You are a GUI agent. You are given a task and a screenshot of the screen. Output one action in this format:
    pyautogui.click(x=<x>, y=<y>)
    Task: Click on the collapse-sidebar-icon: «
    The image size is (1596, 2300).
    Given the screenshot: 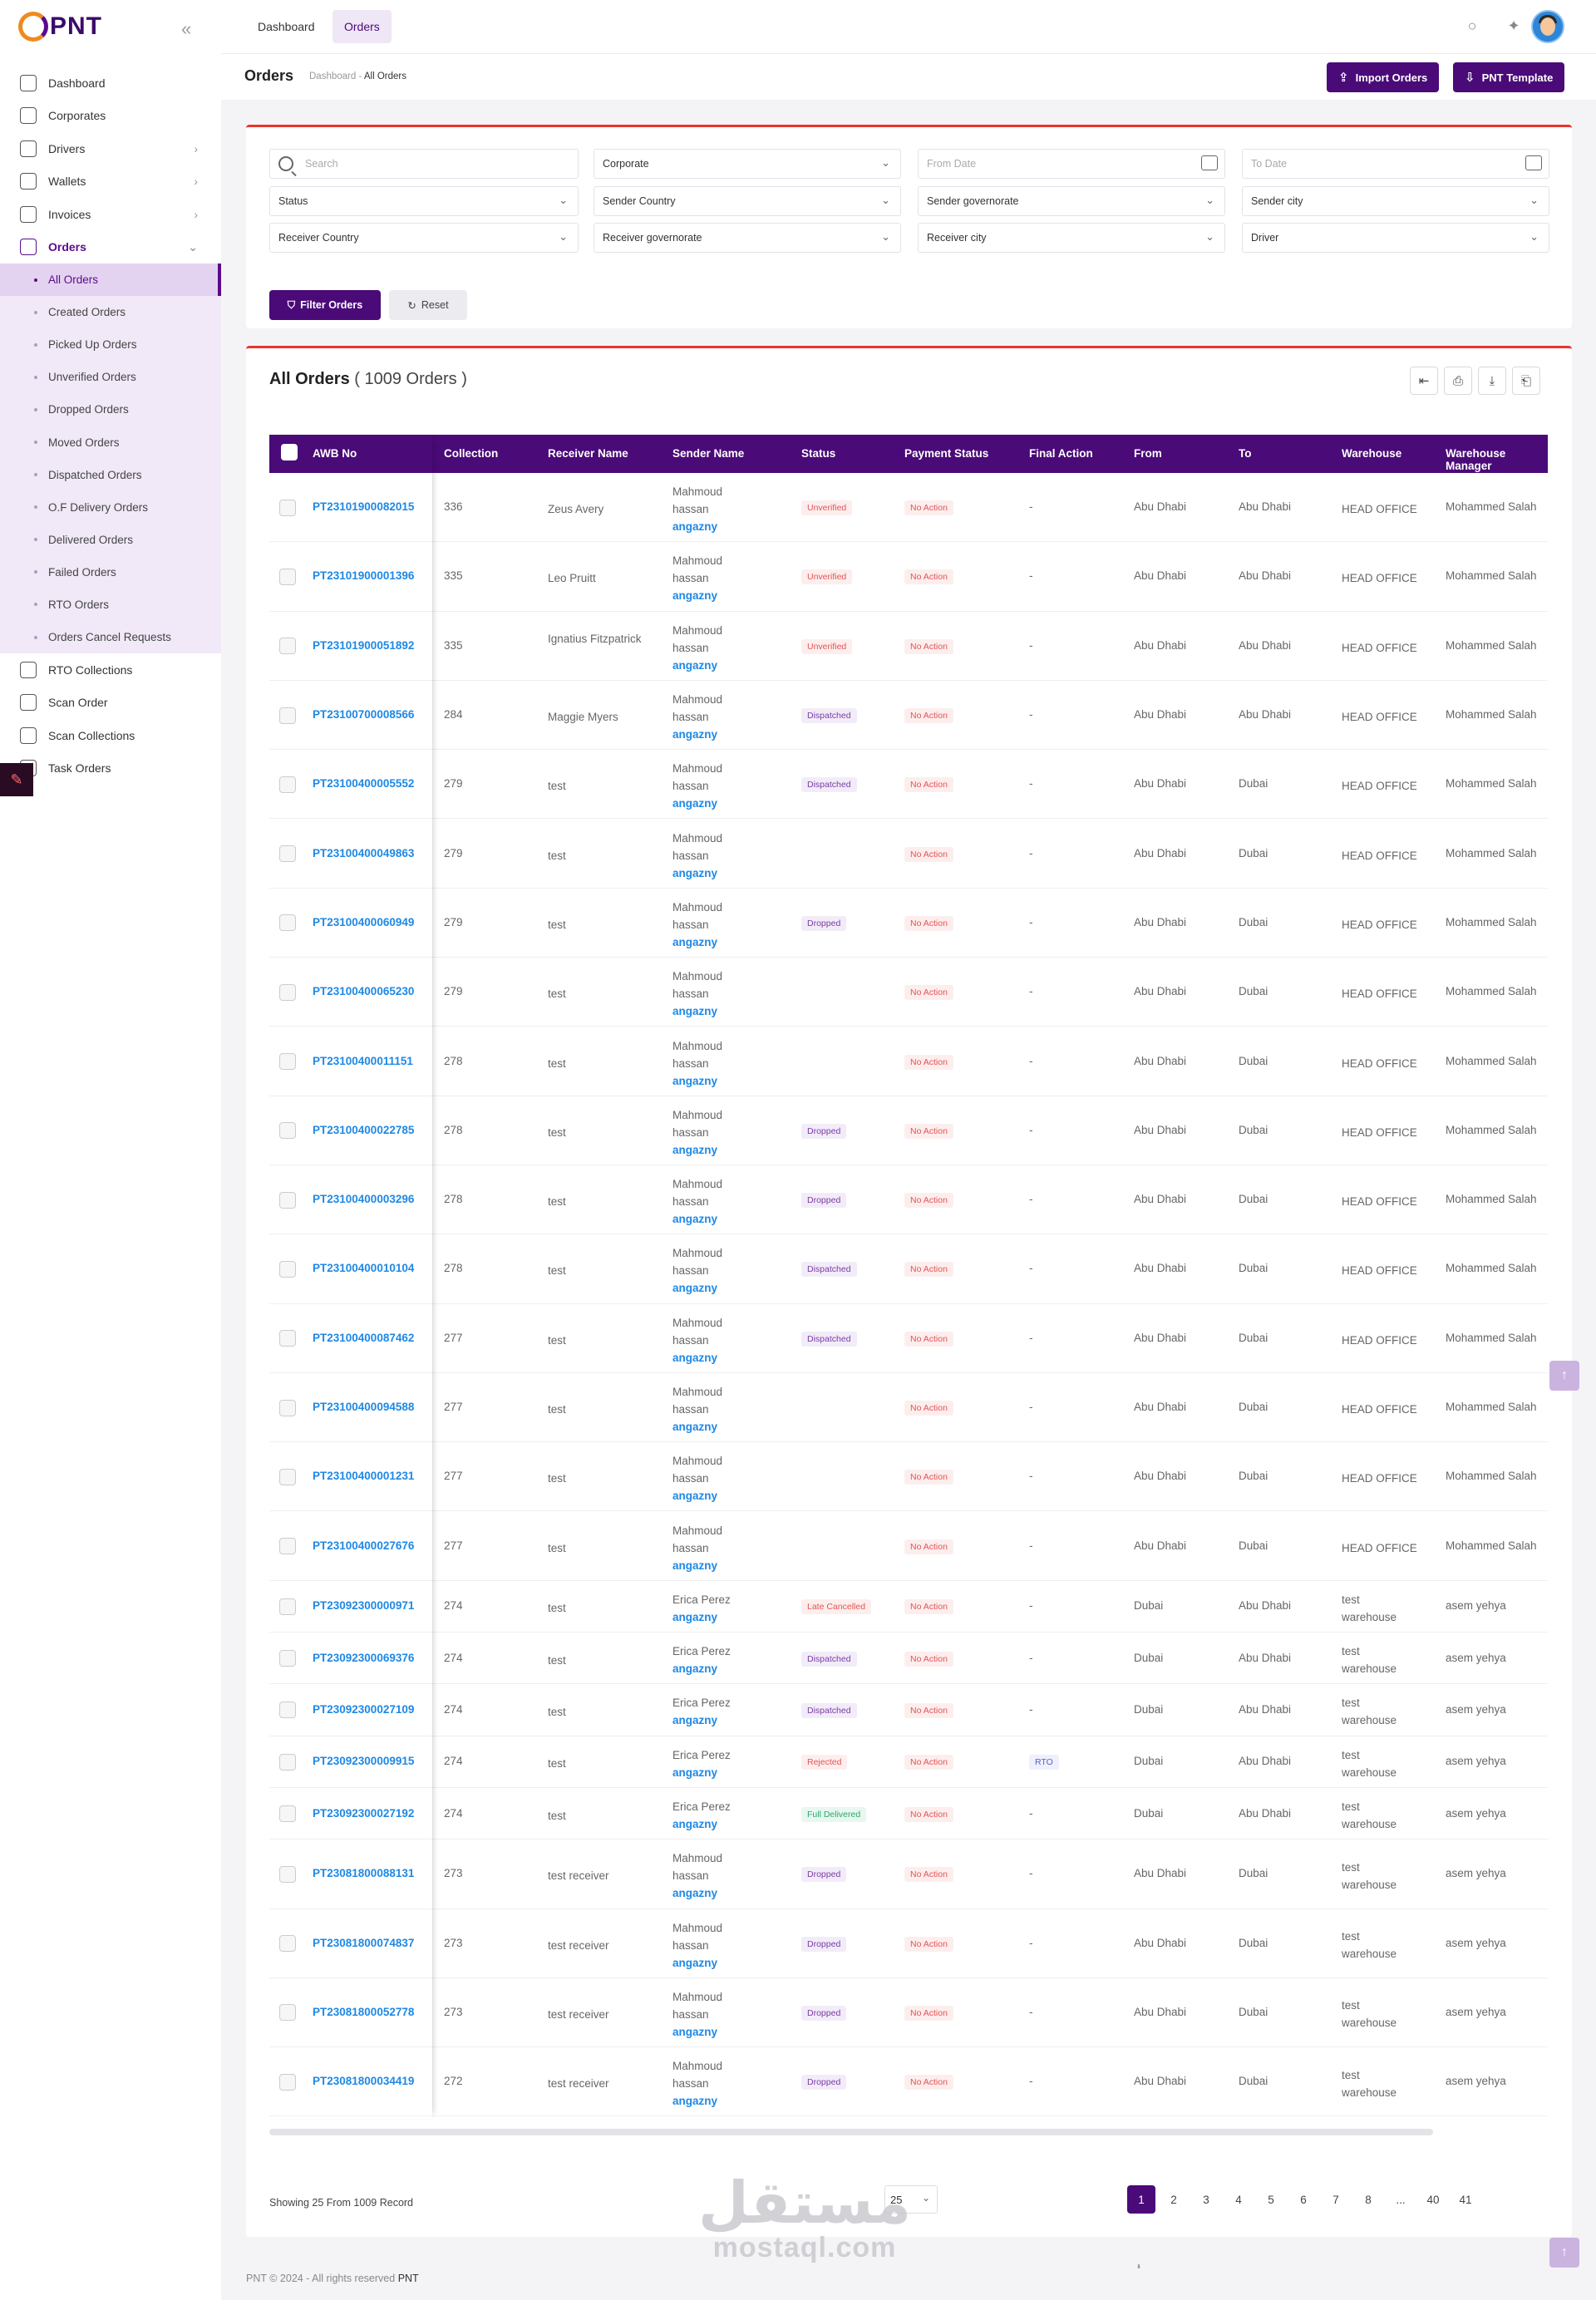 What is the action you would take?
    pyautogui.click(x=186, y=28)
    